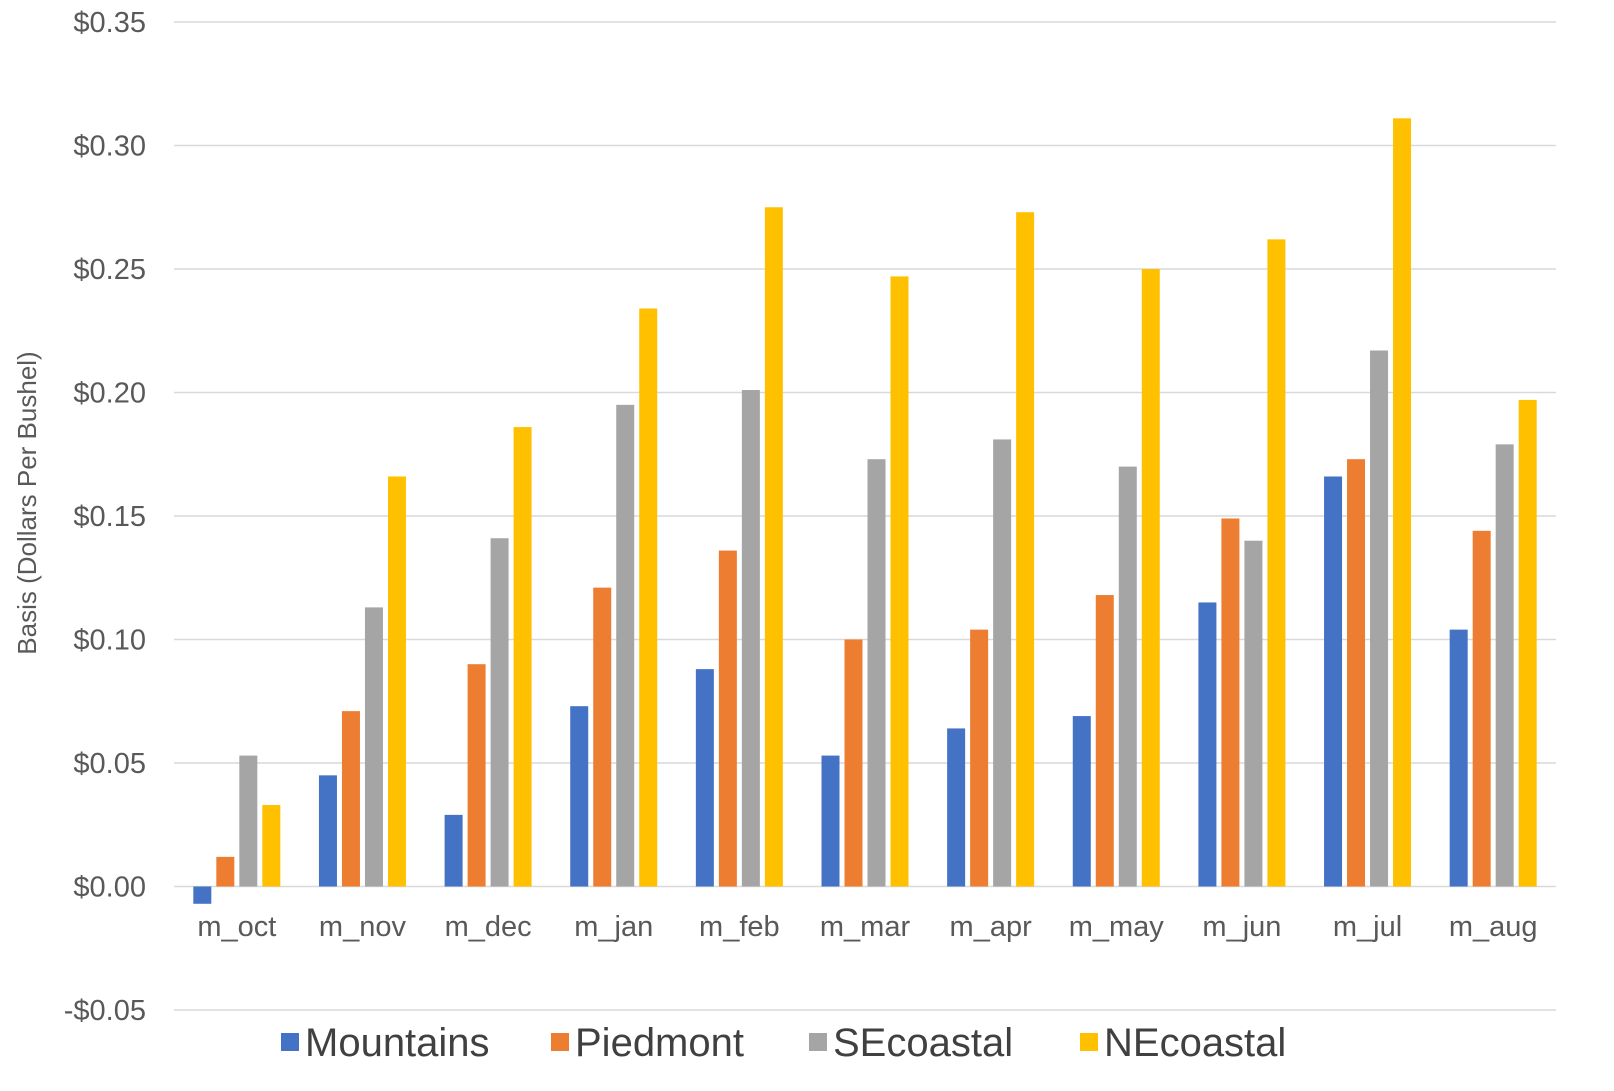  I want to click on bar-piedmont-m-aug, so click(1481, 708).